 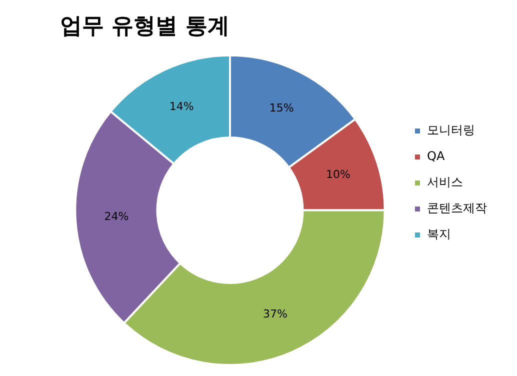 What do you see at coordinates (439, 234) in the screenshot?
I see `legend-label: 복지` at bounding box center [439, 234].